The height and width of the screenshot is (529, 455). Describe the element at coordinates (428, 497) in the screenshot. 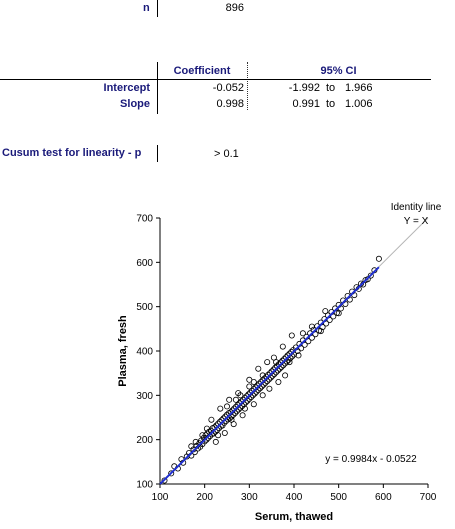

I see `x-tick-label: 700` at that location.